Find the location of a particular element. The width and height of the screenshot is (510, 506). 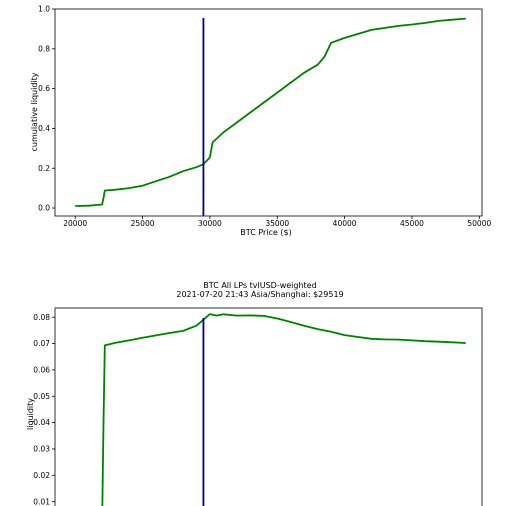

x-tick-label: 45000 is located at coordinates (412, 223).